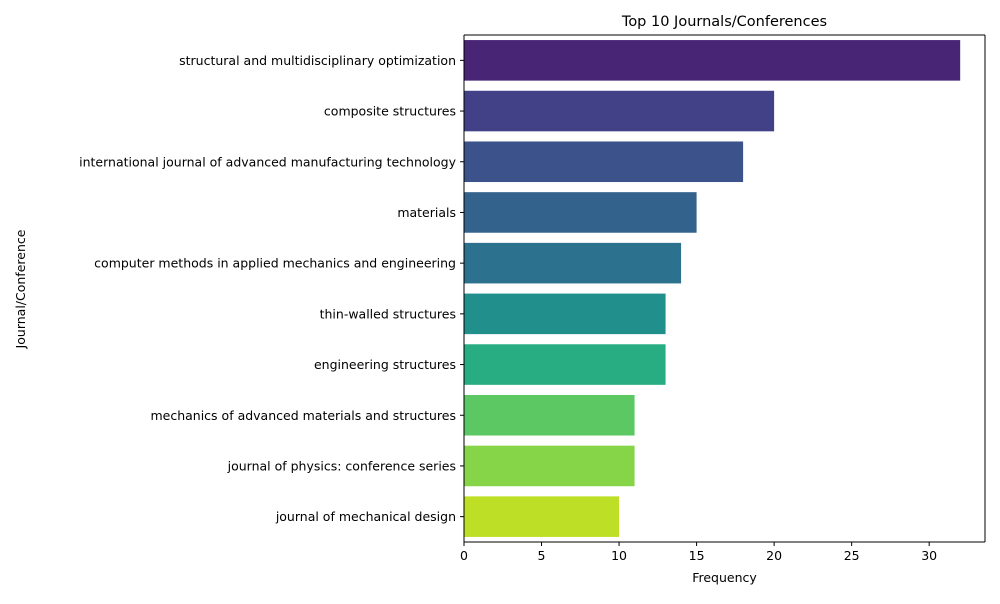  Describe the element at coordinates (341, 465) in the screenshot. I see `y-tick-label: journal of physics: conference series` at that location.